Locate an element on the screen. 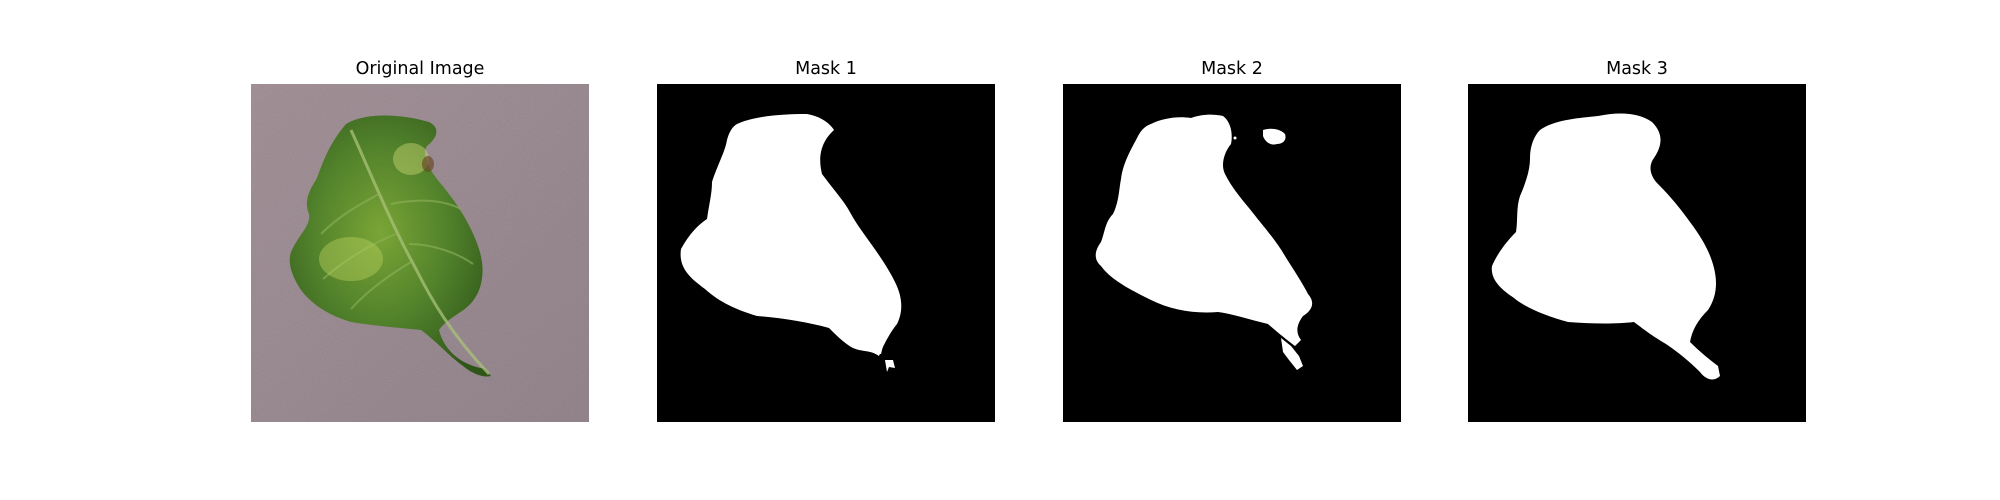  mask-2-image is located at coordinates (1232, 253).